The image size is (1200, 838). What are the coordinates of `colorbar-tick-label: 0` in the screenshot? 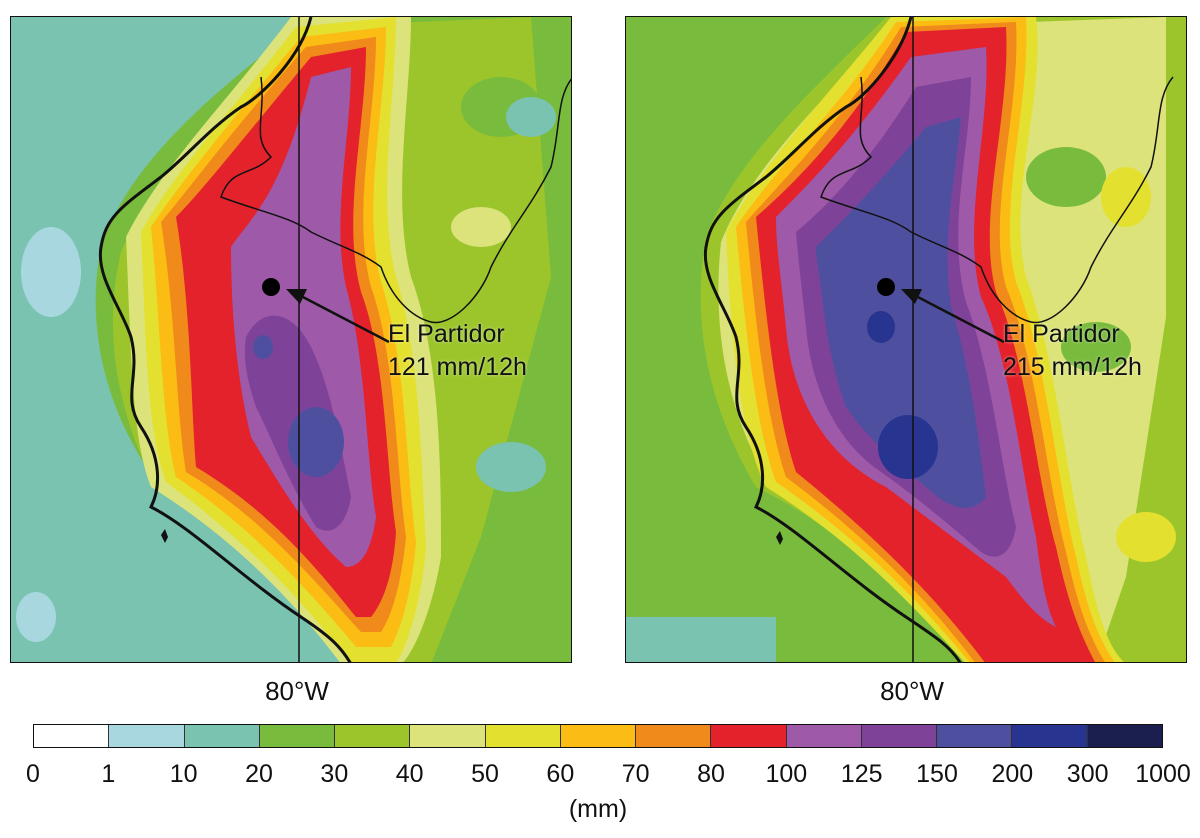 It's located at (33, 774).